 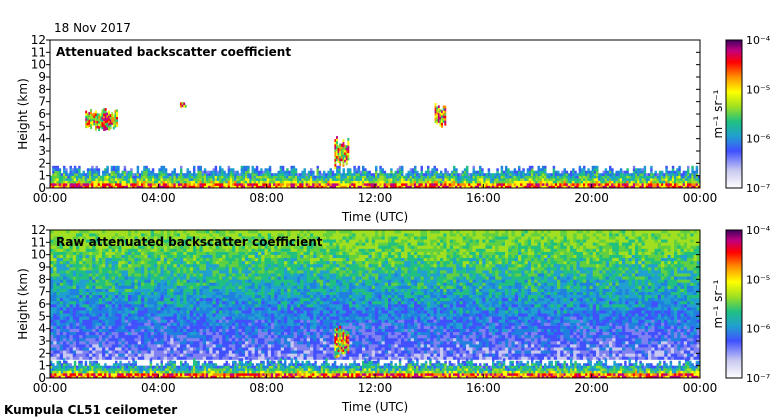 What do you see at coordinates (374, 217) in the screenshot?
I see `x-axis-label: Time (UTC)` at bounding box center [374, 217].